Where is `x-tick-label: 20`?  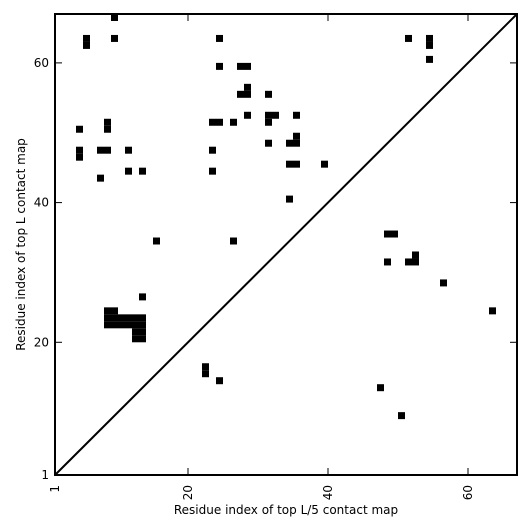
x-tick-label: 20 is located at coordinates (188, 492).